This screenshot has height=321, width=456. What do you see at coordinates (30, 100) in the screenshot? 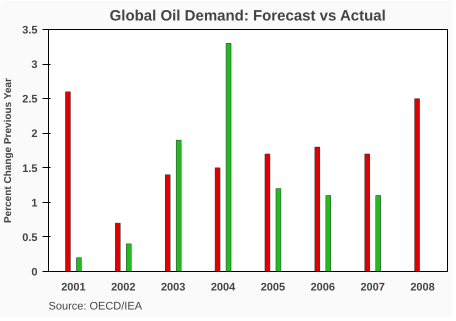
I see `y-tick-label: 2.5` at bounding box center [30, 100].